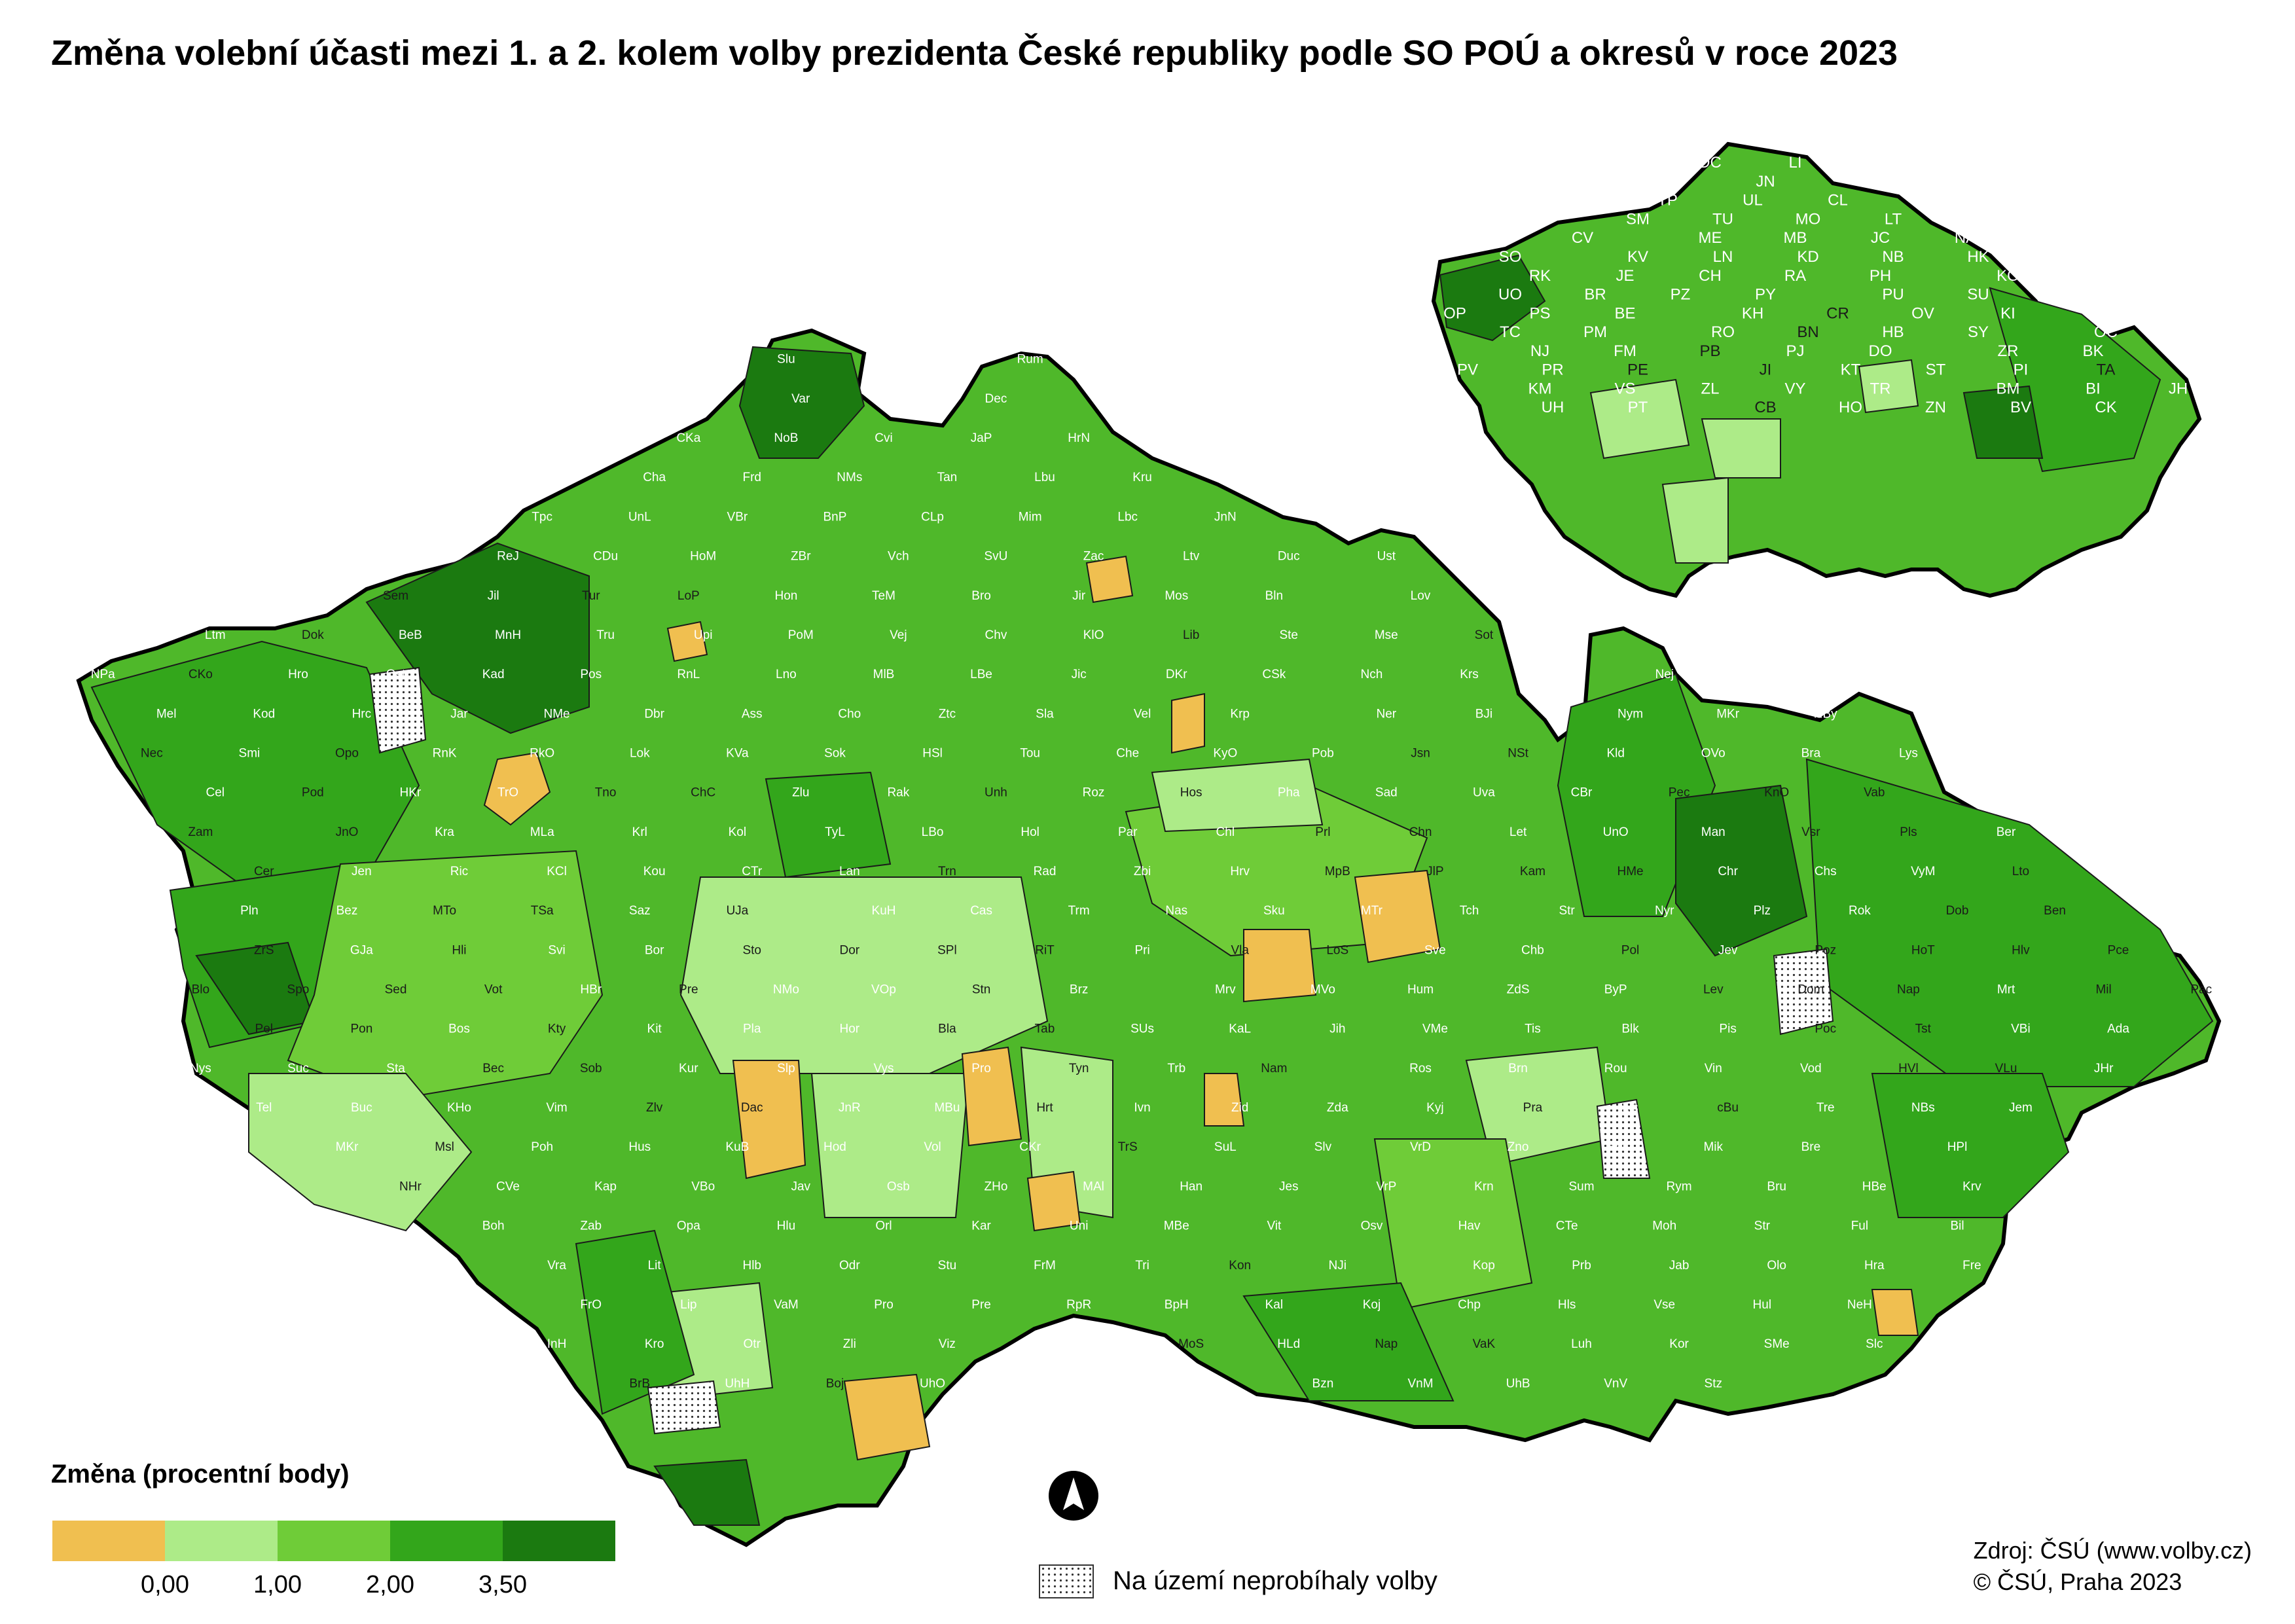  Describe the element at coordinates (362, 871) in the screenshot. I see `municipality-label-jen: Jen` at that location.